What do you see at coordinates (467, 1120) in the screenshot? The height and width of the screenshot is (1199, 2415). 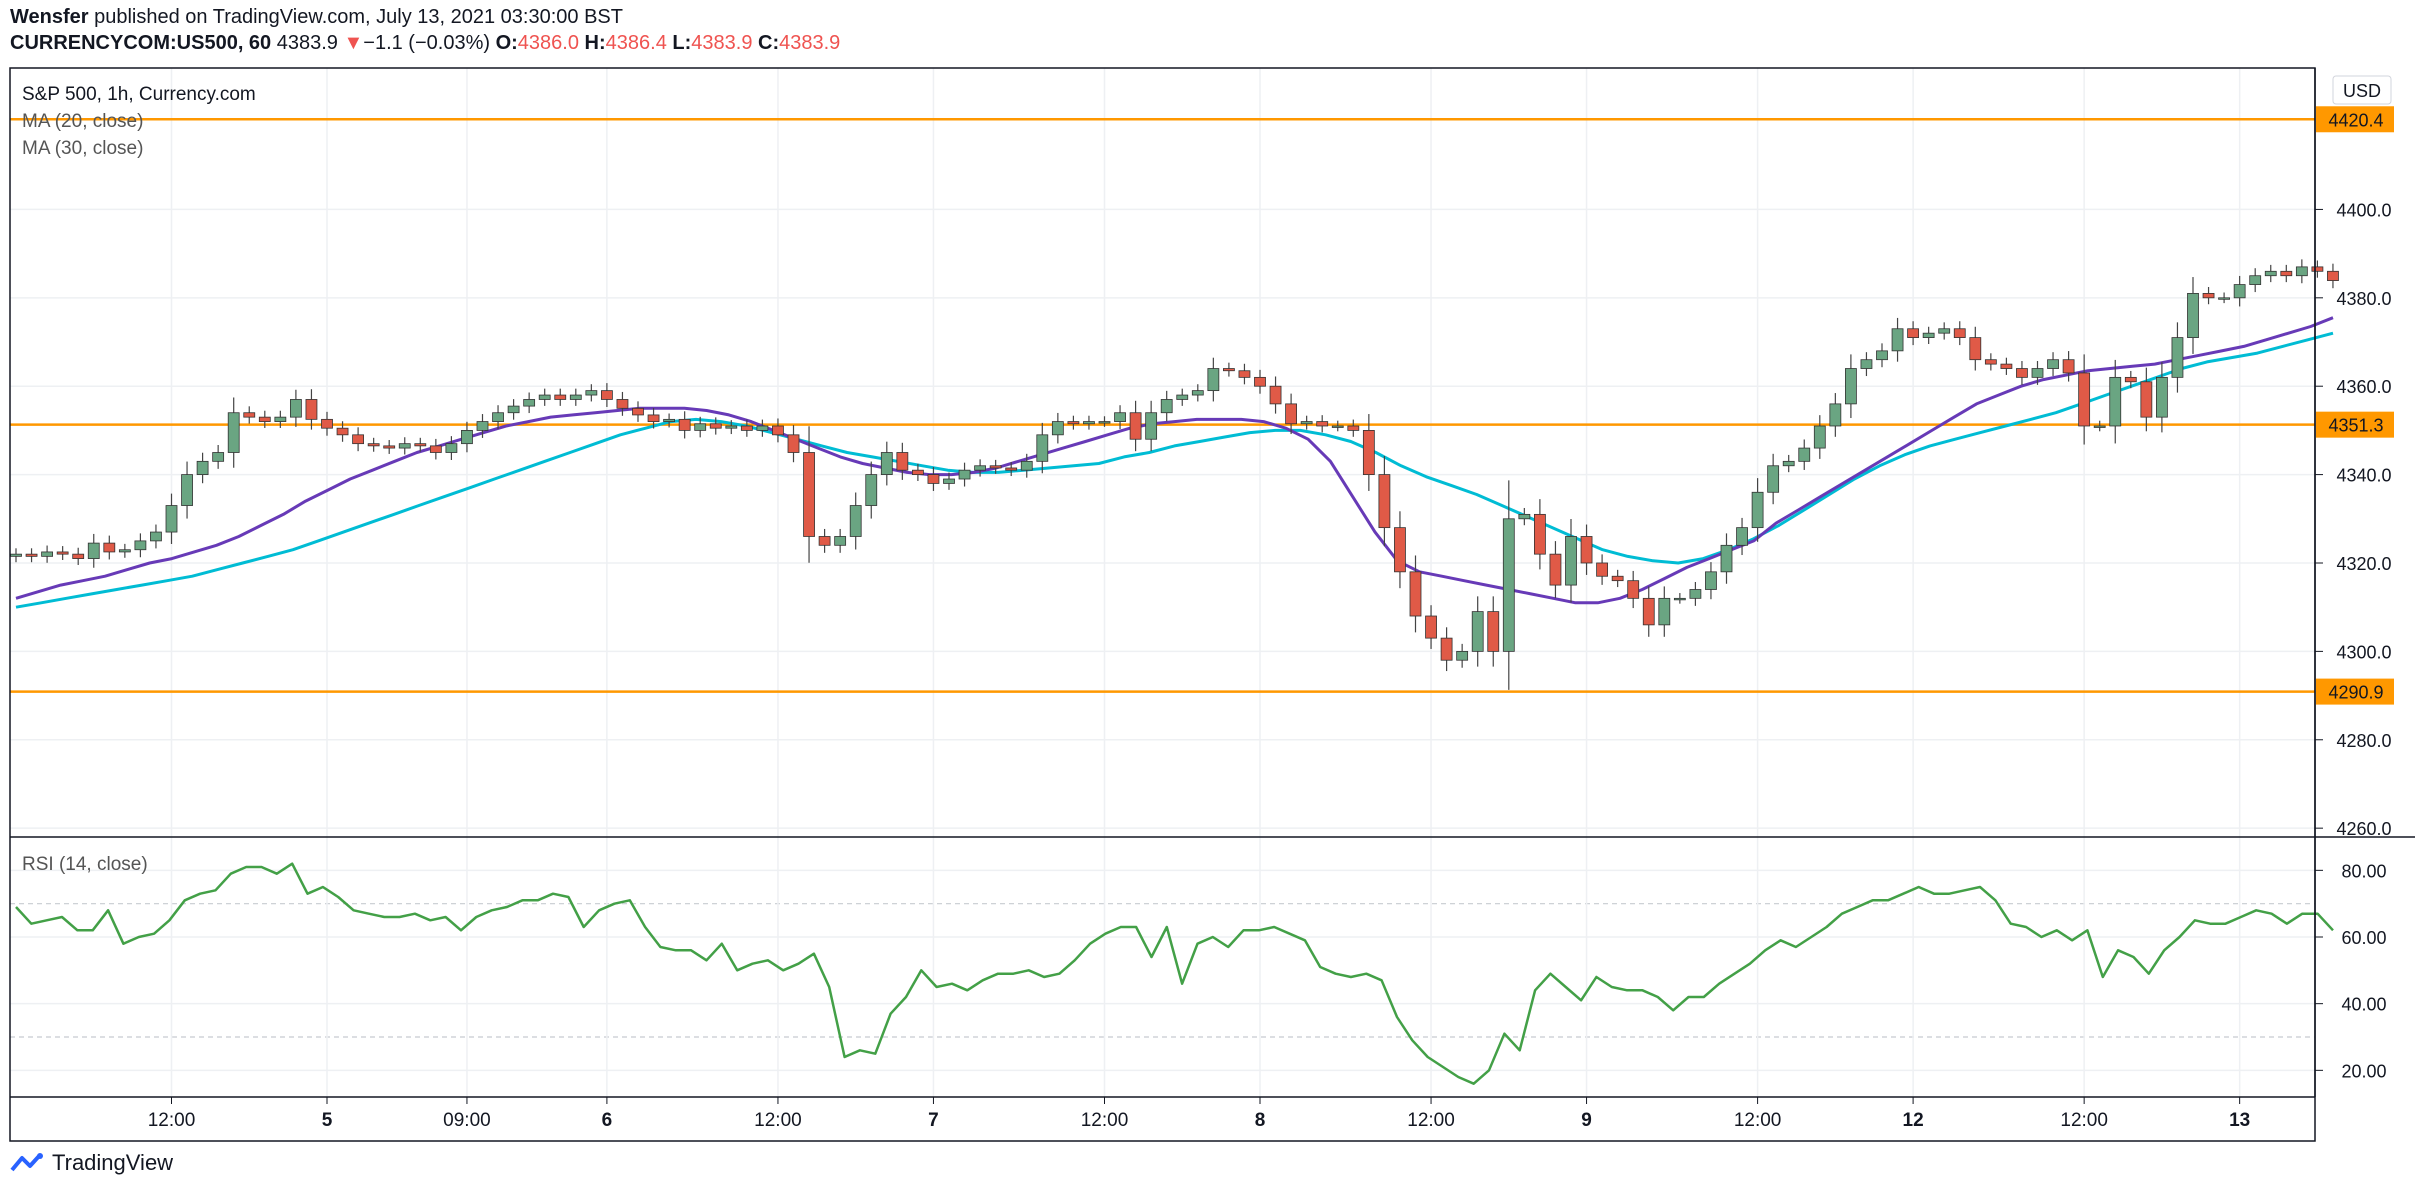 I see `time-tick-label: 09:00` at bounding box center [467, 1120].